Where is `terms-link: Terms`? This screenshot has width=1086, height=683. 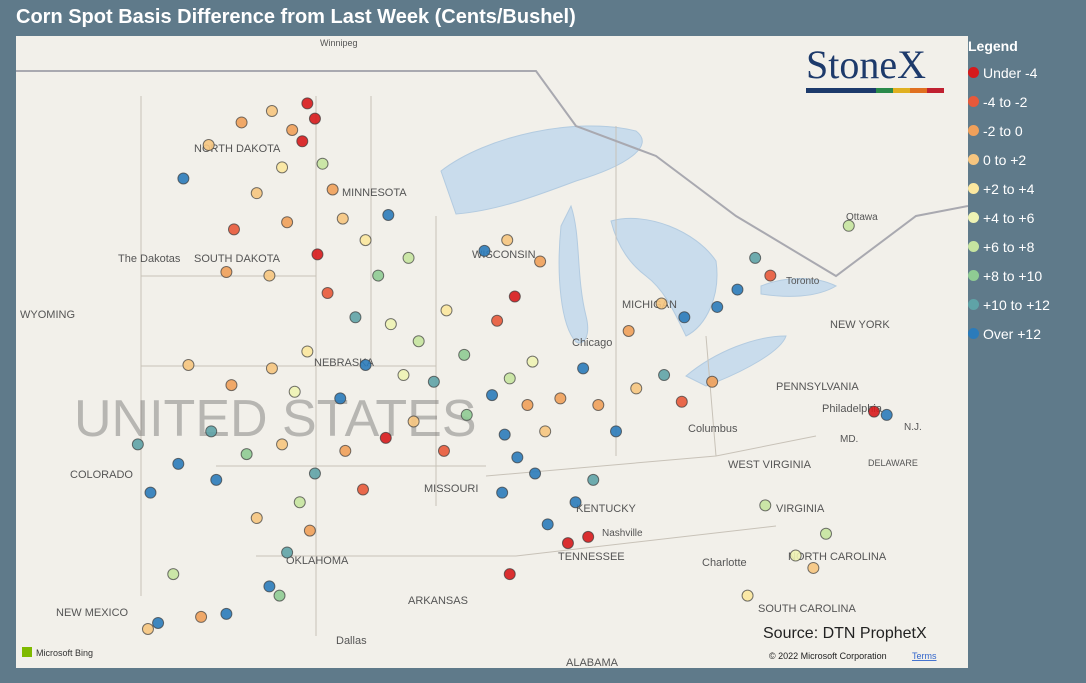
terms-link: Terms is located at coordinates (924, 656).